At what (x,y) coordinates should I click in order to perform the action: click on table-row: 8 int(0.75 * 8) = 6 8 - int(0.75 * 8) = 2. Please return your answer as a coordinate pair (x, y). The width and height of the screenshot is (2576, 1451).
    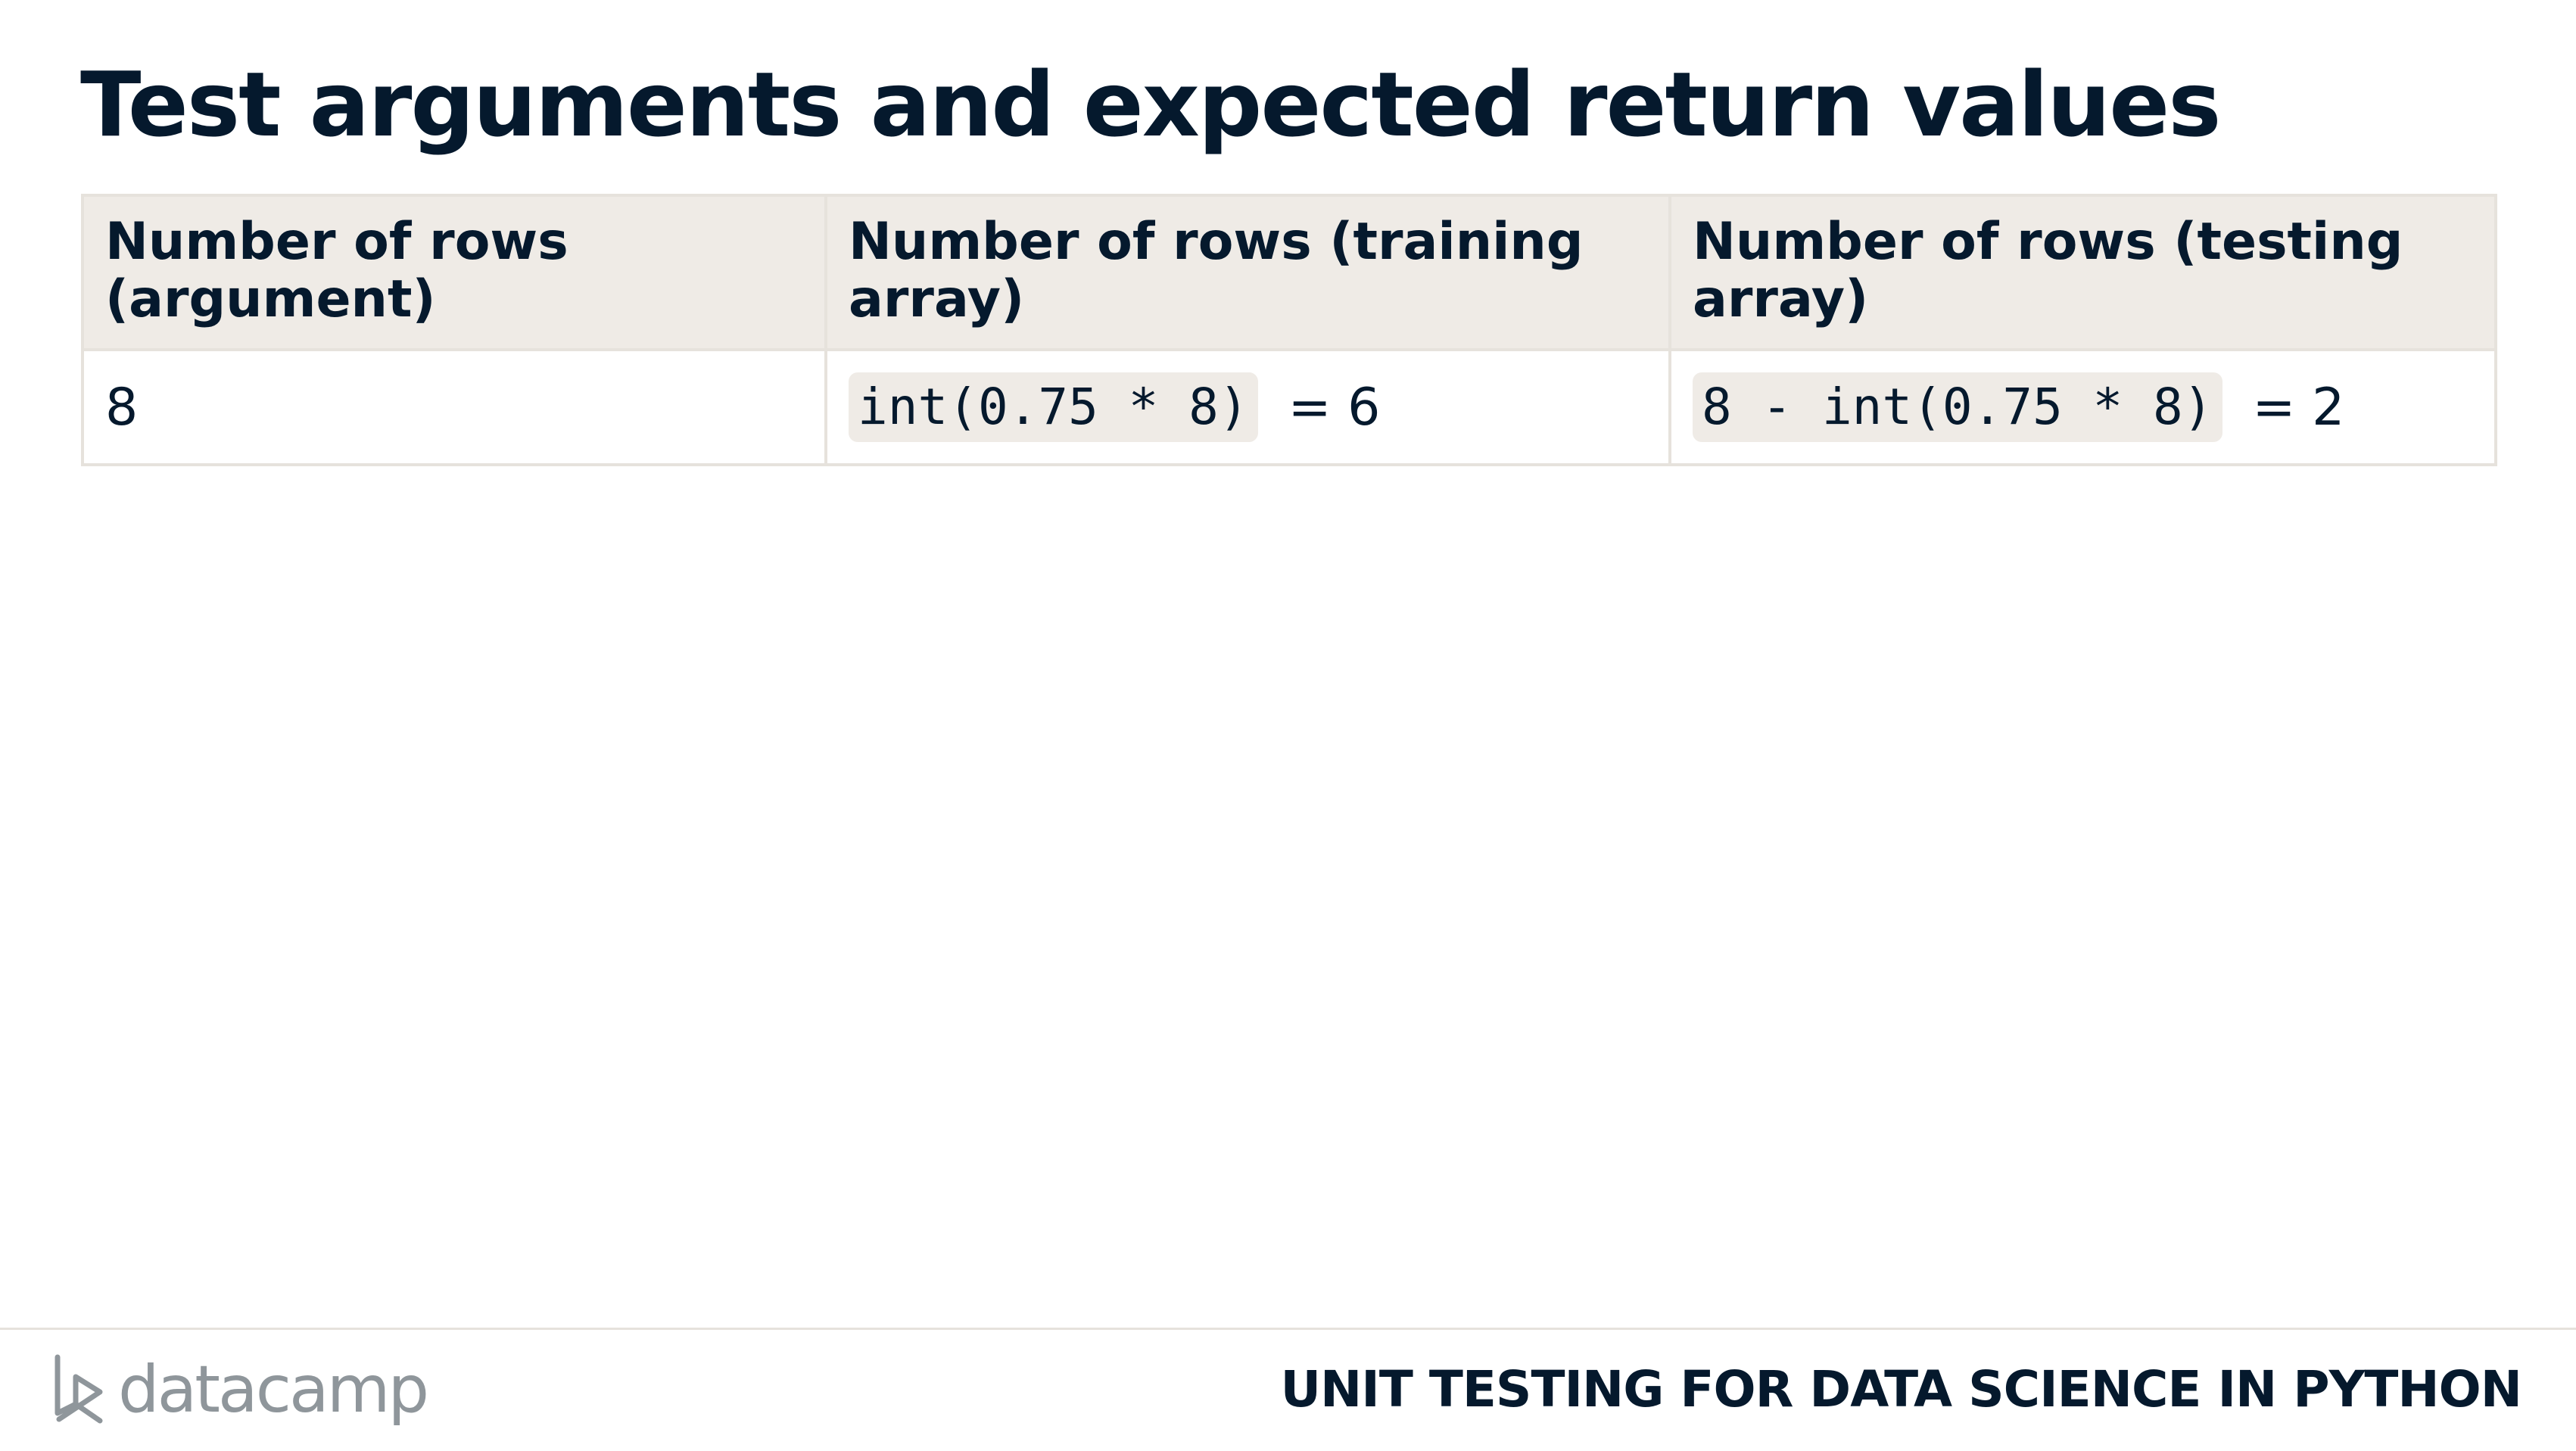
    Looking at the image, I should click on (1289, 407).